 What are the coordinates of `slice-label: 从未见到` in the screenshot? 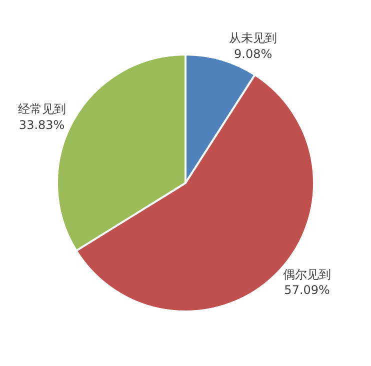 It's located at (253, 38).